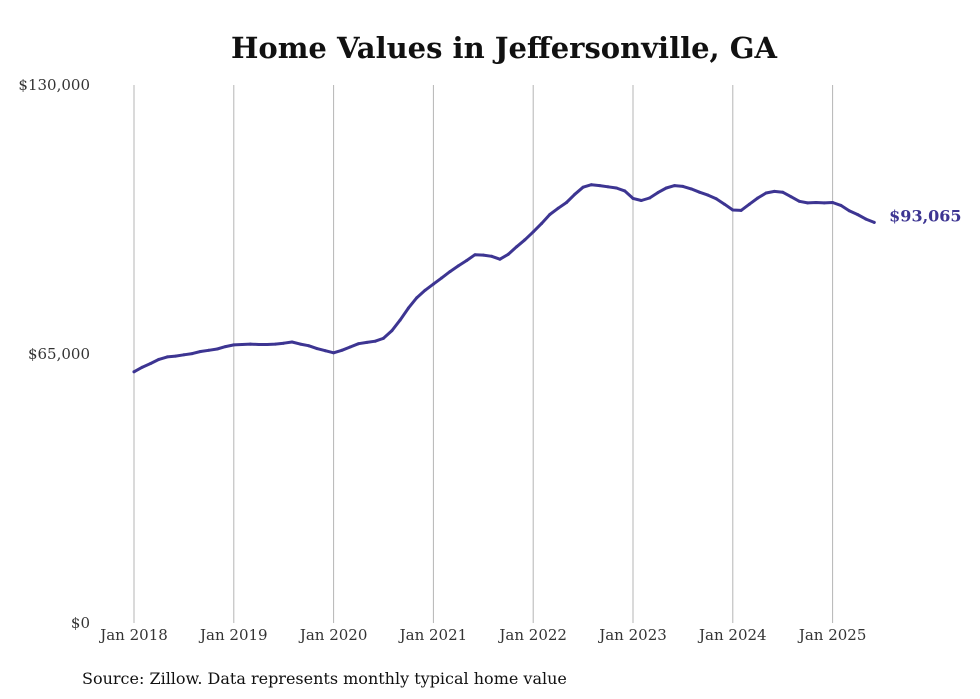 This screenshot has width=980, height=699. Describe the element at coordinates (133, 635) in the screenshot. I see `x-tick-label: Jan 2018` at that location.